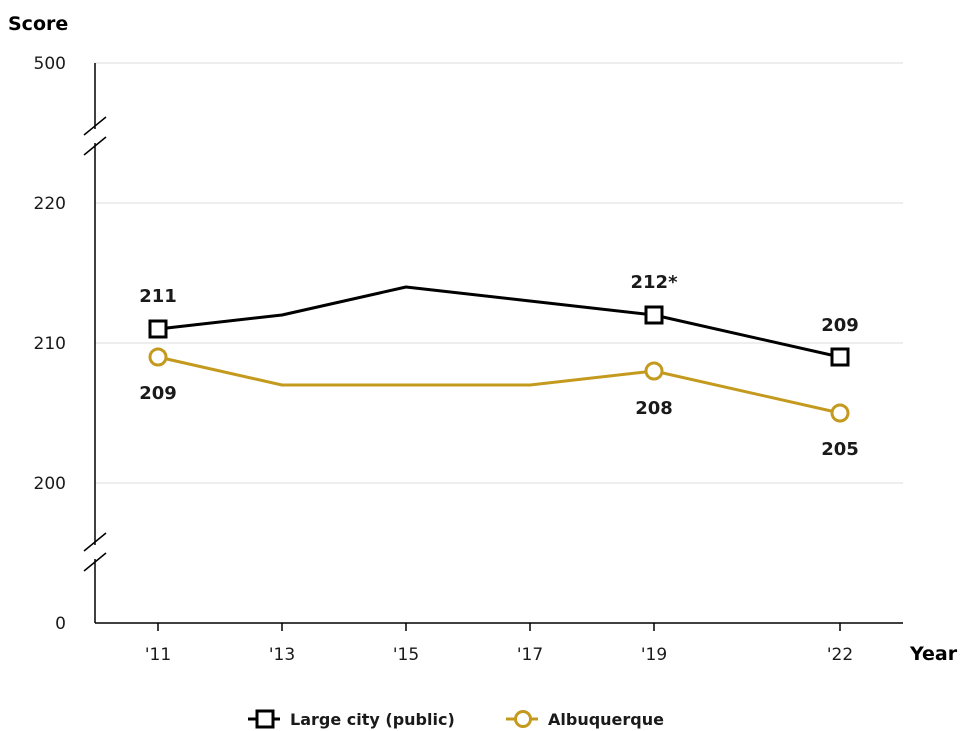 This screenshot has height=731, width=967. What do you see at coordinates (158, 296) in the screenshot?
I see `data-label: 211` at bounding box center [158, 296].